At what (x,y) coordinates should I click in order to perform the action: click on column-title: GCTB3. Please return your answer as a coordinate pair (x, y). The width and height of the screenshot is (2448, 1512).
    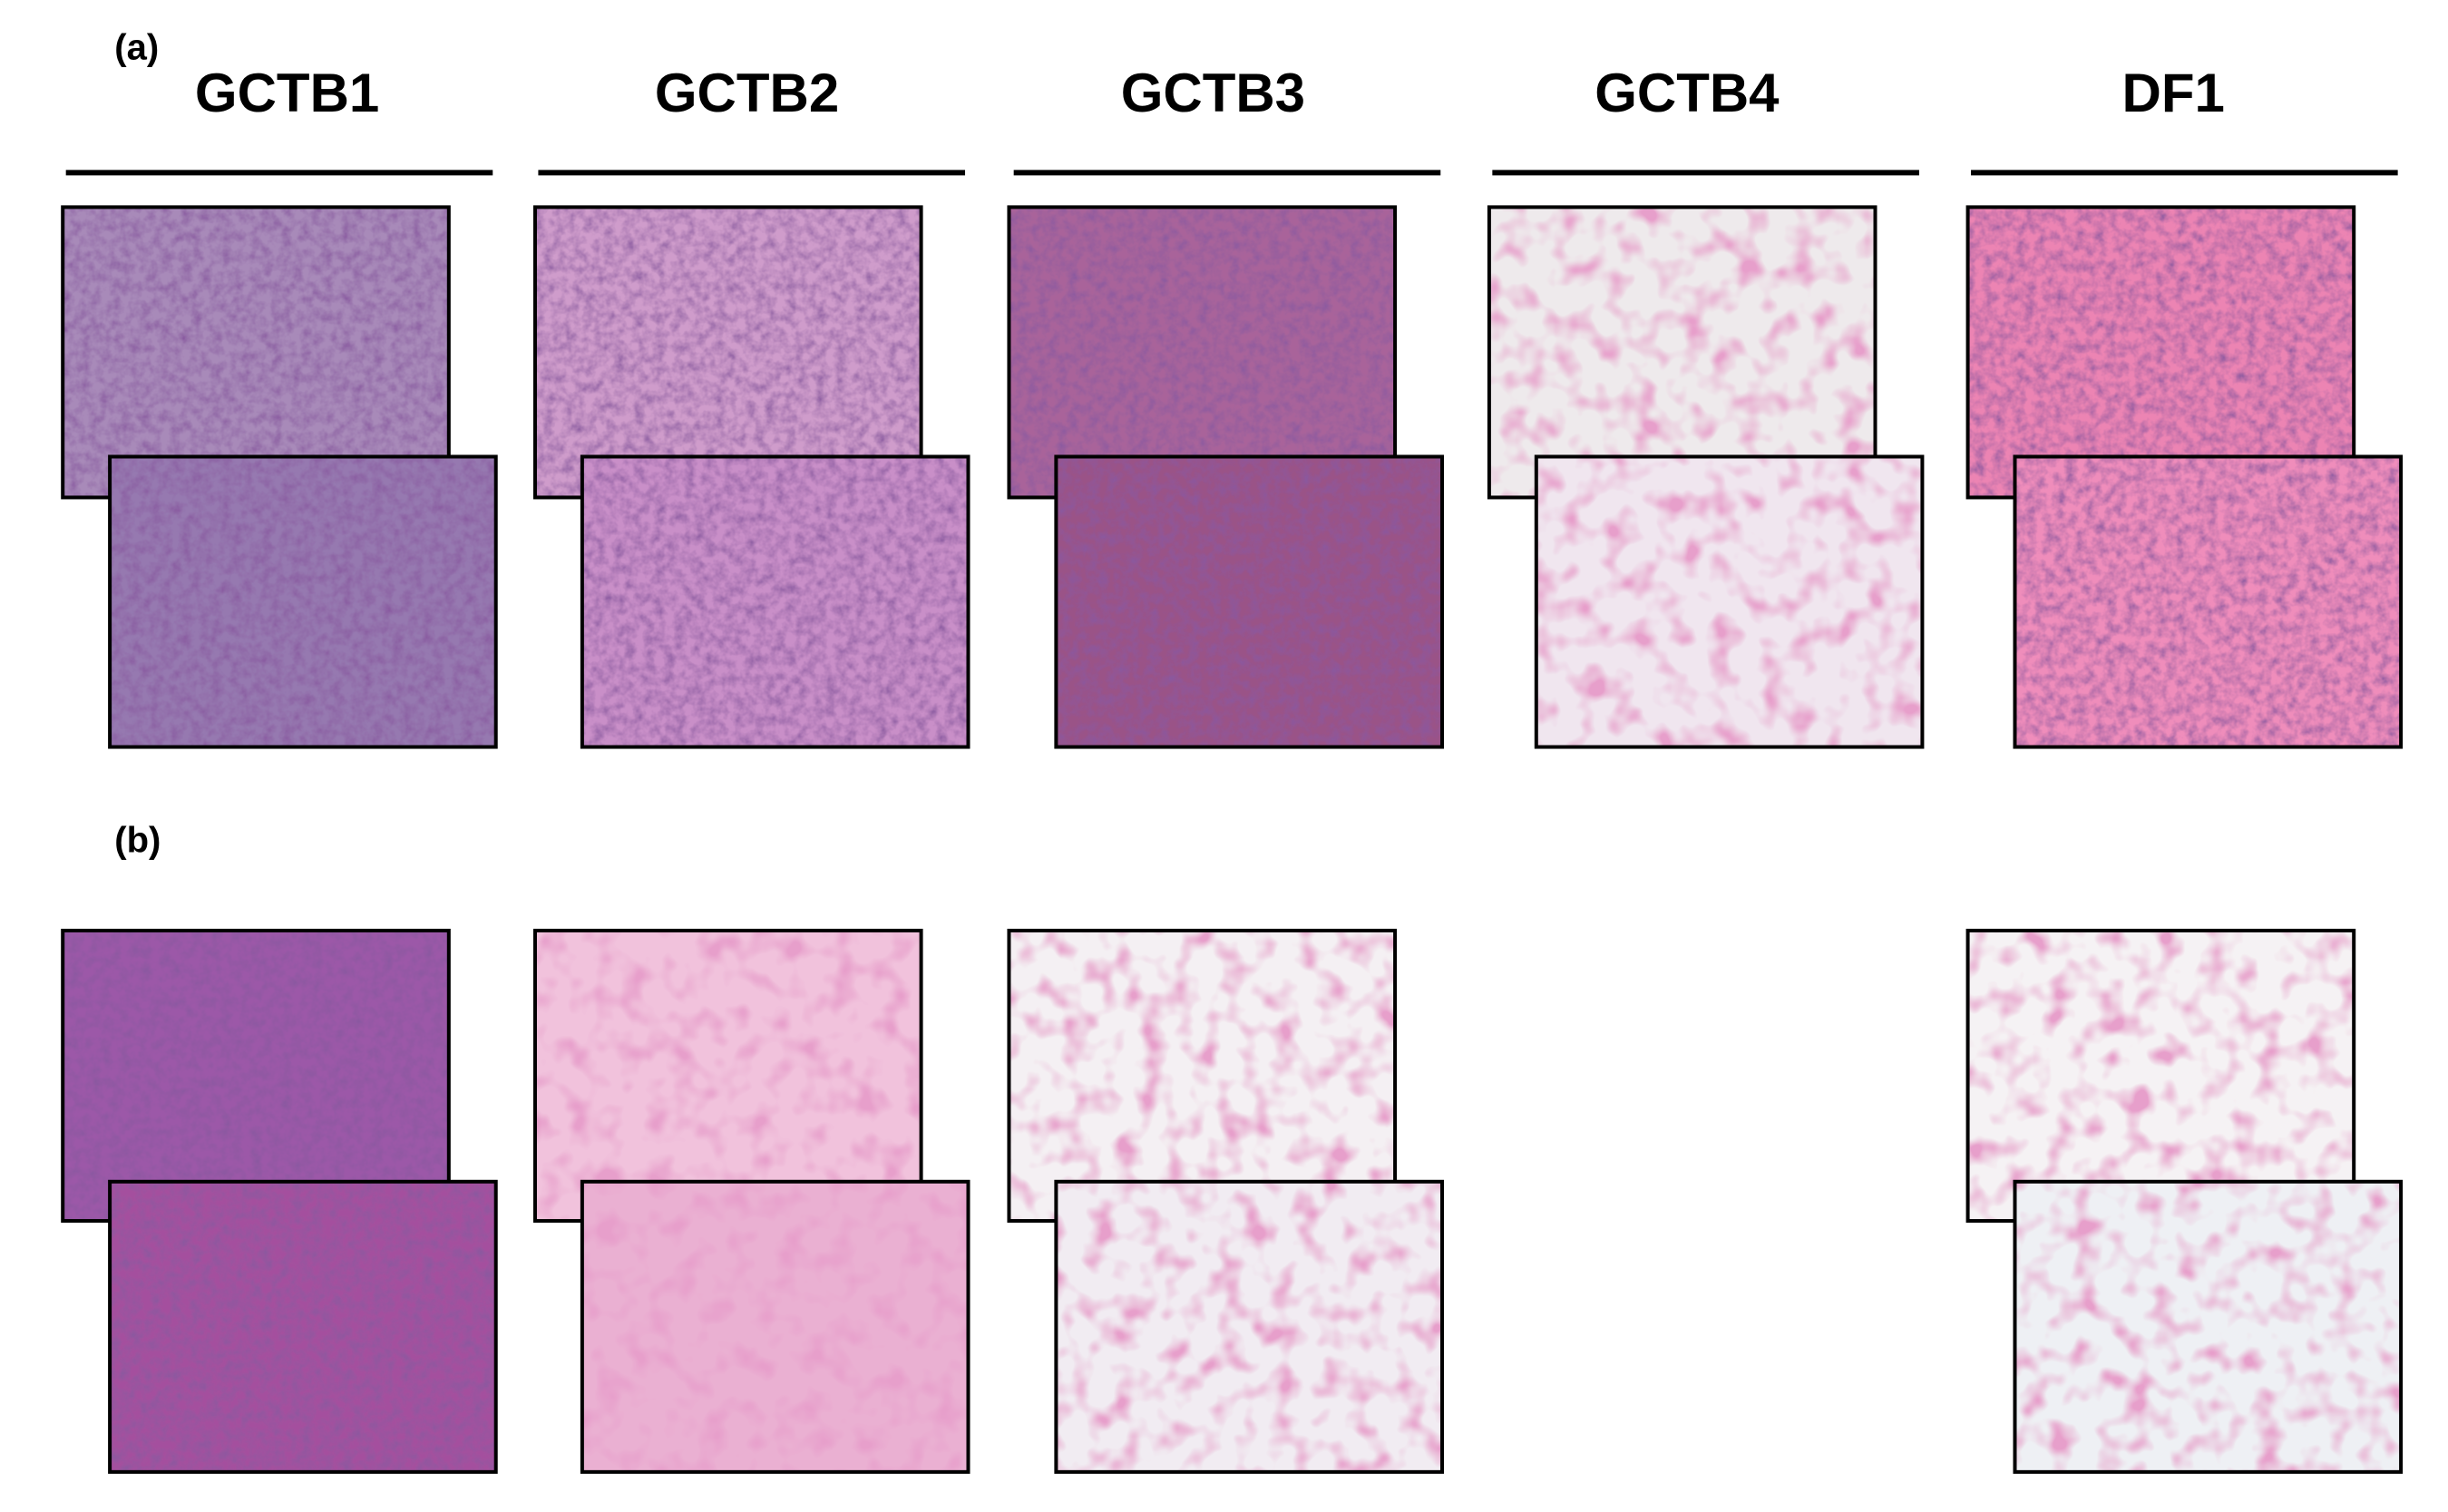
    Looking at the image, I should click on (1213, 93).